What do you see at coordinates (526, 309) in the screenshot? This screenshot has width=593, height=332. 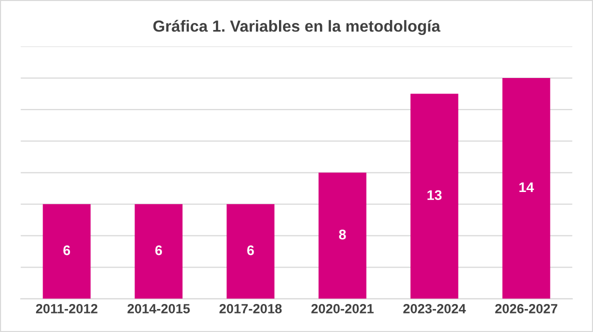 I see `x-tick-label: 2026-2027` at bounding box center [526, 309].